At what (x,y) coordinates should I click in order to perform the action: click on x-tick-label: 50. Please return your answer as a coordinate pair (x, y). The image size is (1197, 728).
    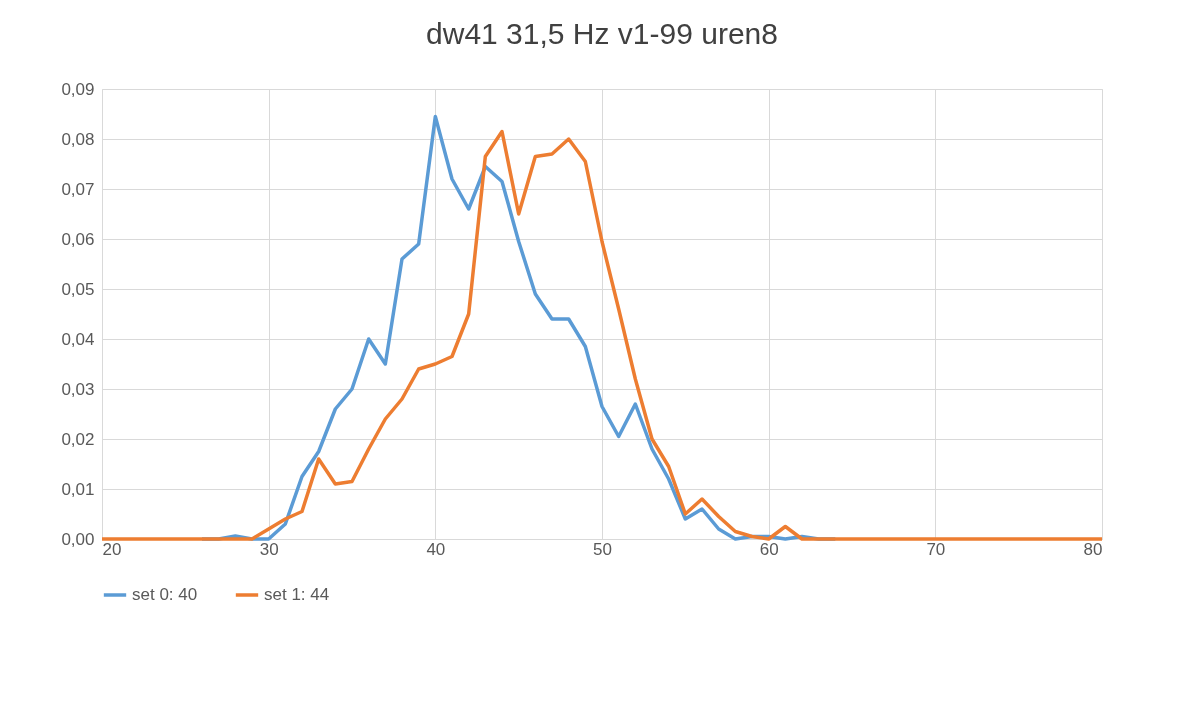
    Looking at the image, I should click on (602, 549).